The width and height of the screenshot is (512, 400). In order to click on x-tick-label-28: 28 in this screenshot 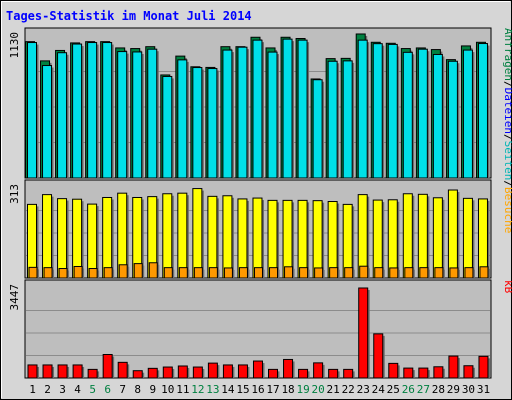, I will do `click(438, 389)`.